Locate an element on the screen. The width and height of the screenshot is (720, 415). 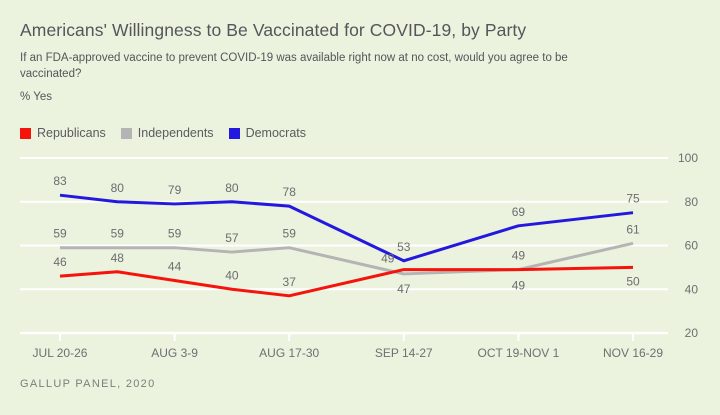
x-axis-label: OCT 19-NOV 1 is located at coordinates (518, 353).